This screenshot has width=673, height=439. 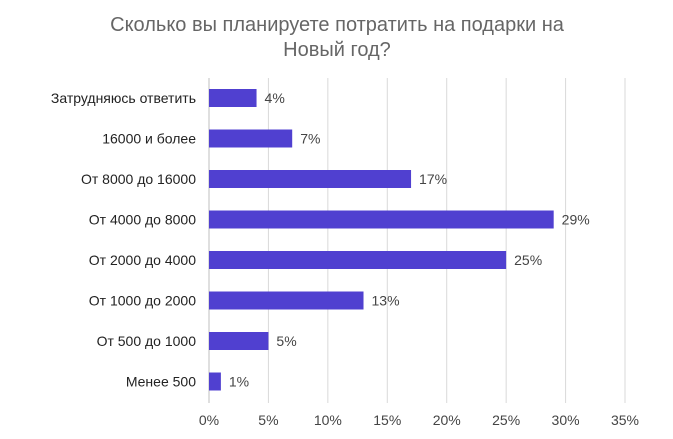 What do you see at coordinates (447, 420) in the screenshot?
I see `x-tick-label: 20%` at bounding box center [447, 420].